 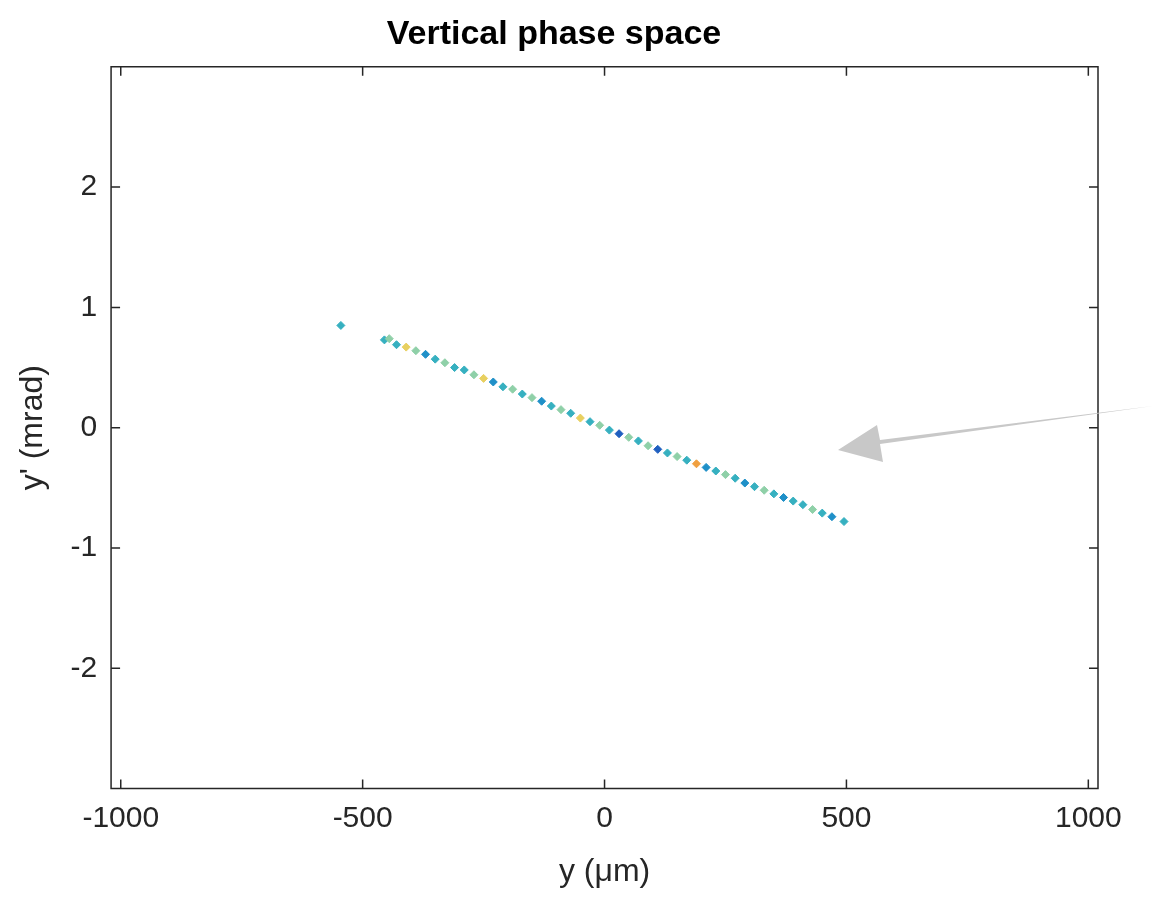 I want to click on y-tick-label: -1, so click(x=84, y=546).